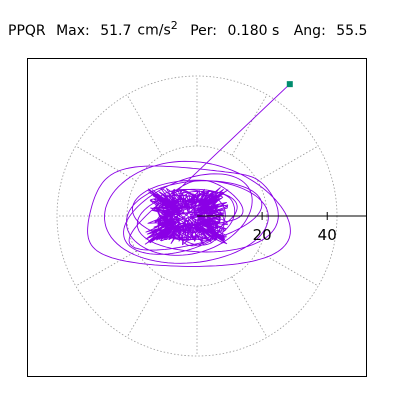  What do you see at coordinates (73, 30) in the screenshot?
I see `max-label: Max:` at bounding box center [73, 30].